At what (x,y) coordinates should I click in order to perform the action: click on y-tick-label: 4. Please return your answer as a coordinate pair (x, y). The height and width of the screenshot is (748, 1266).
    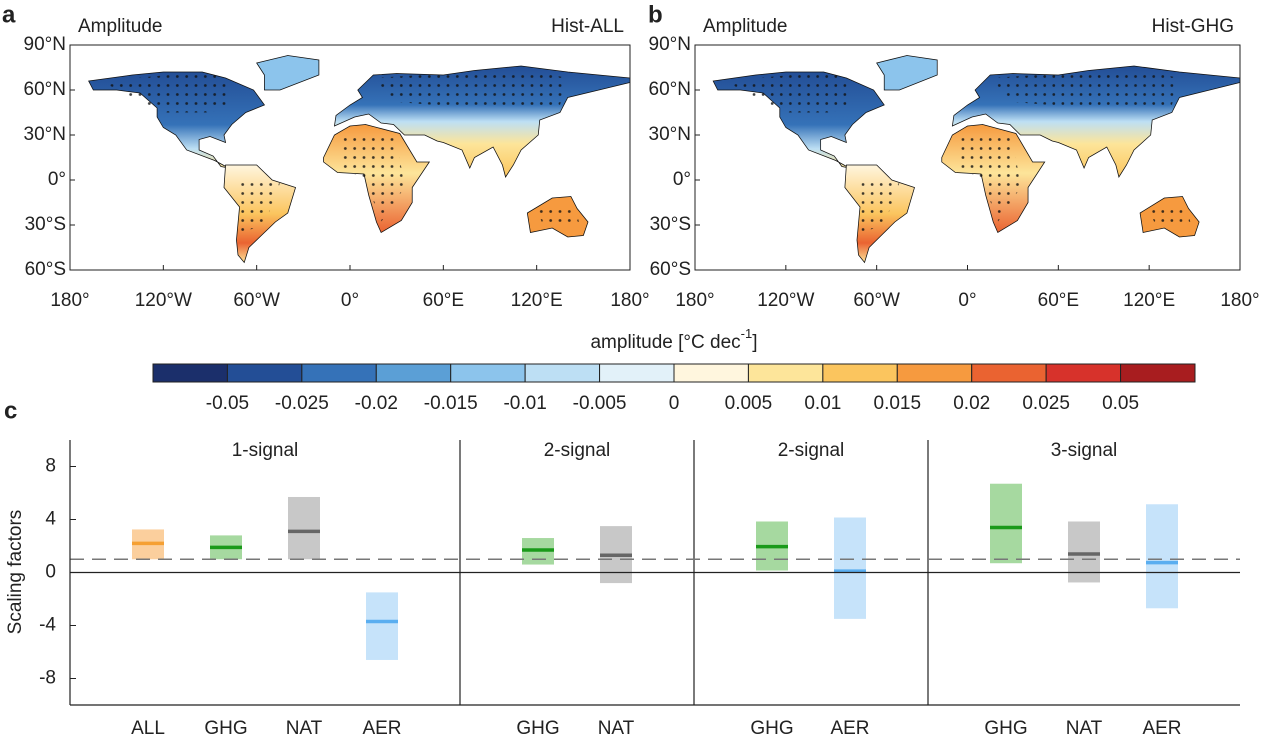
    Looking at the image, I should click on (50, 519).